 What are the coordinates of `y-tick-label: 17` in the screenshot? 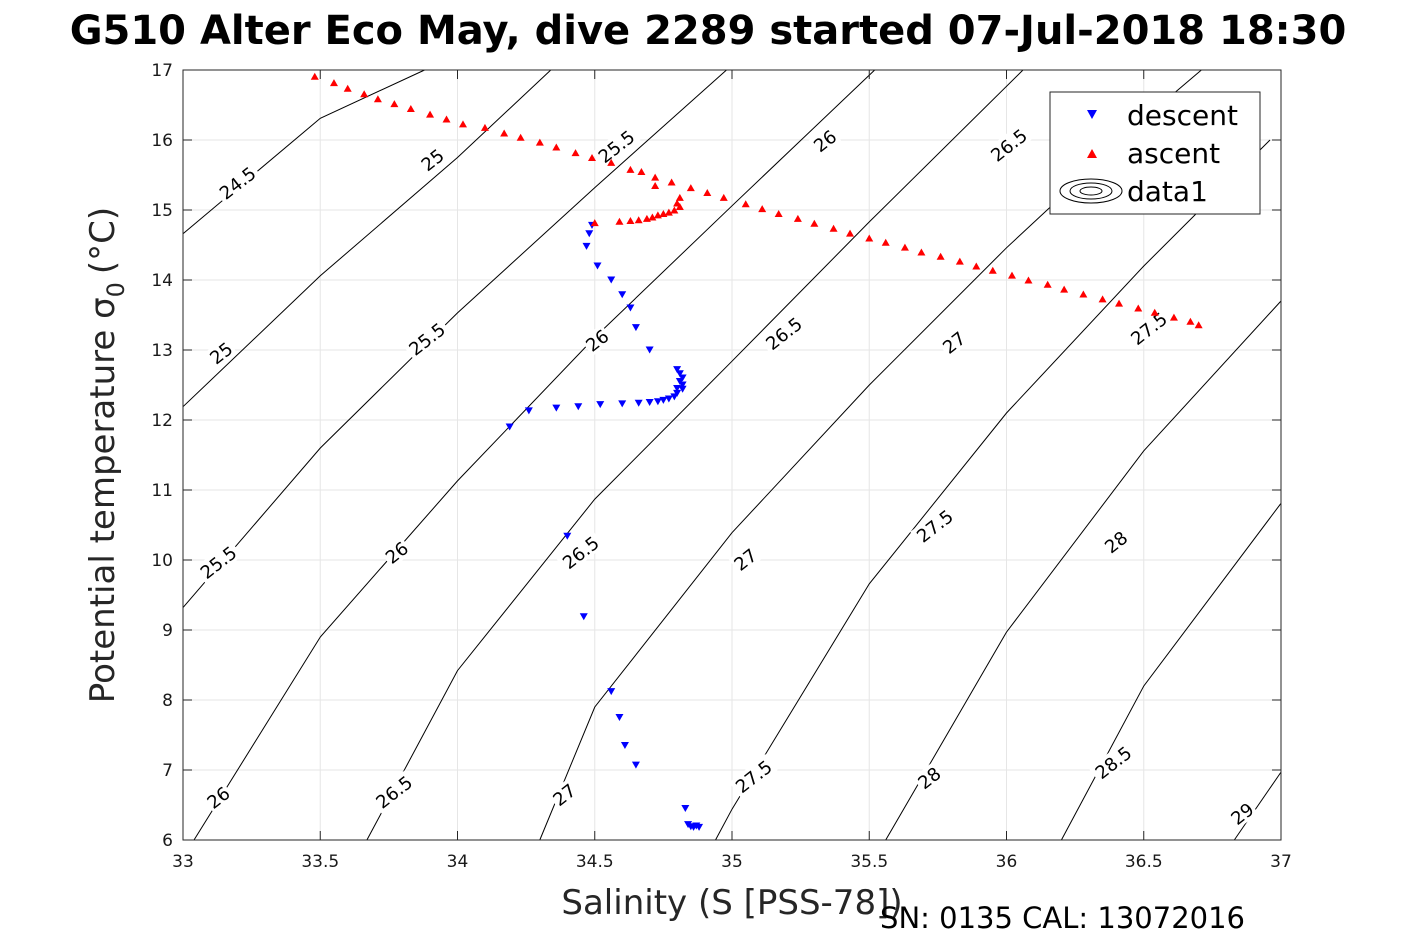 It's located at (162, 71).